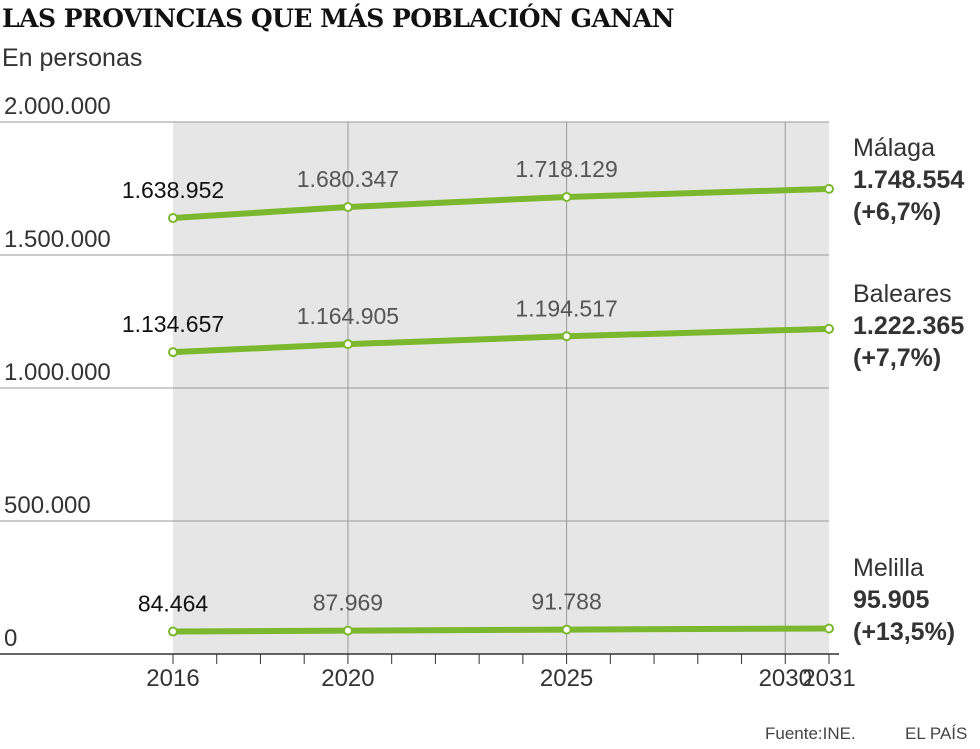  What do you see at coordinates (348, 179) in the screenshot?
I see `data-label: 1.680.347` at bounding box center [348, 179].